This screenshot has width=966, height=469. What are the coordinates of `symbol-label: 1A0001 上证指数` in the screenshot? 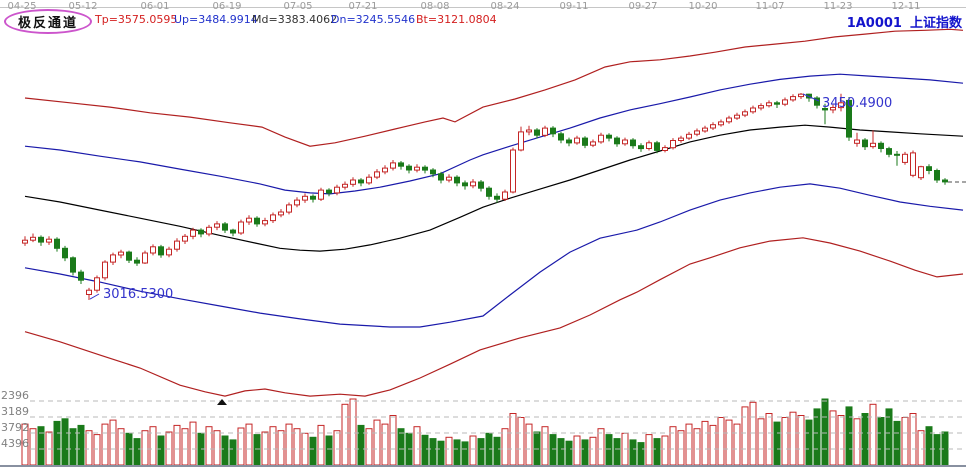 It's located at (904, 21).